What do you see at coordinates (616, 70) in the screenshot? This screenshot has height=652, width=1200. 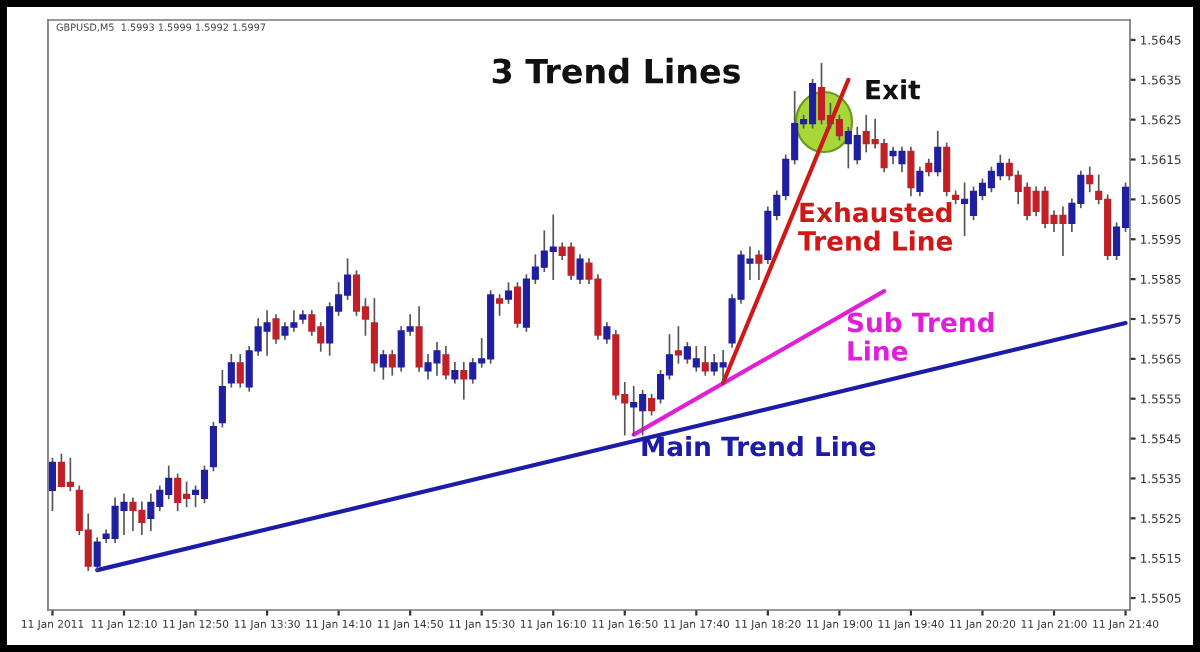 I see `text: 3 Trend Lines` at bounding box center [616, 70].